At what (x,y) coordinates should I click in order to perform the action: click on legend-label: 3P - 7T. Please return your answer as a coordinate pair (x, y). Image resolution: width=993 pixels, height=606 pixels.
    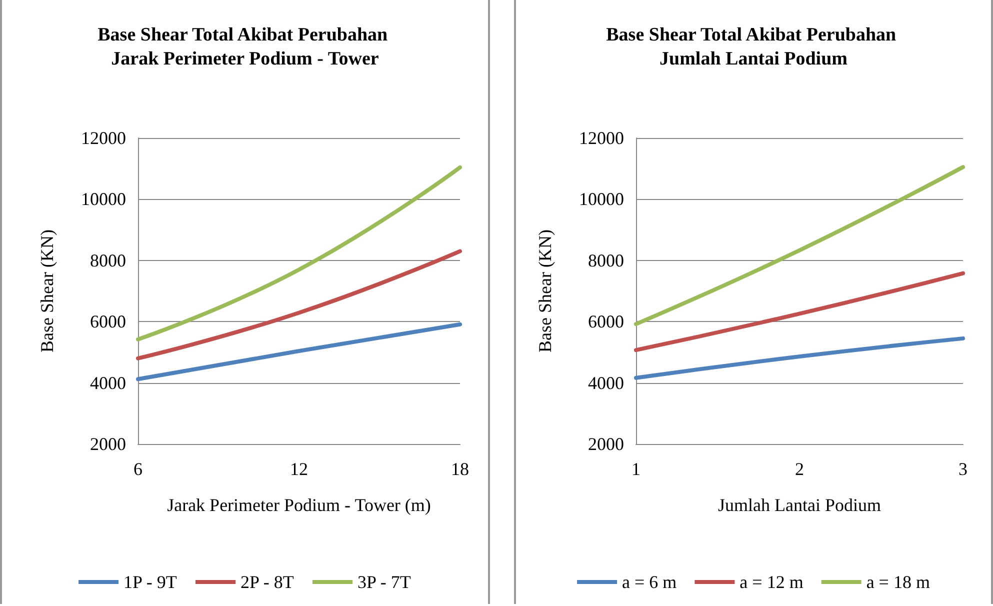
    Looking at the image, I should click on (384, 582).